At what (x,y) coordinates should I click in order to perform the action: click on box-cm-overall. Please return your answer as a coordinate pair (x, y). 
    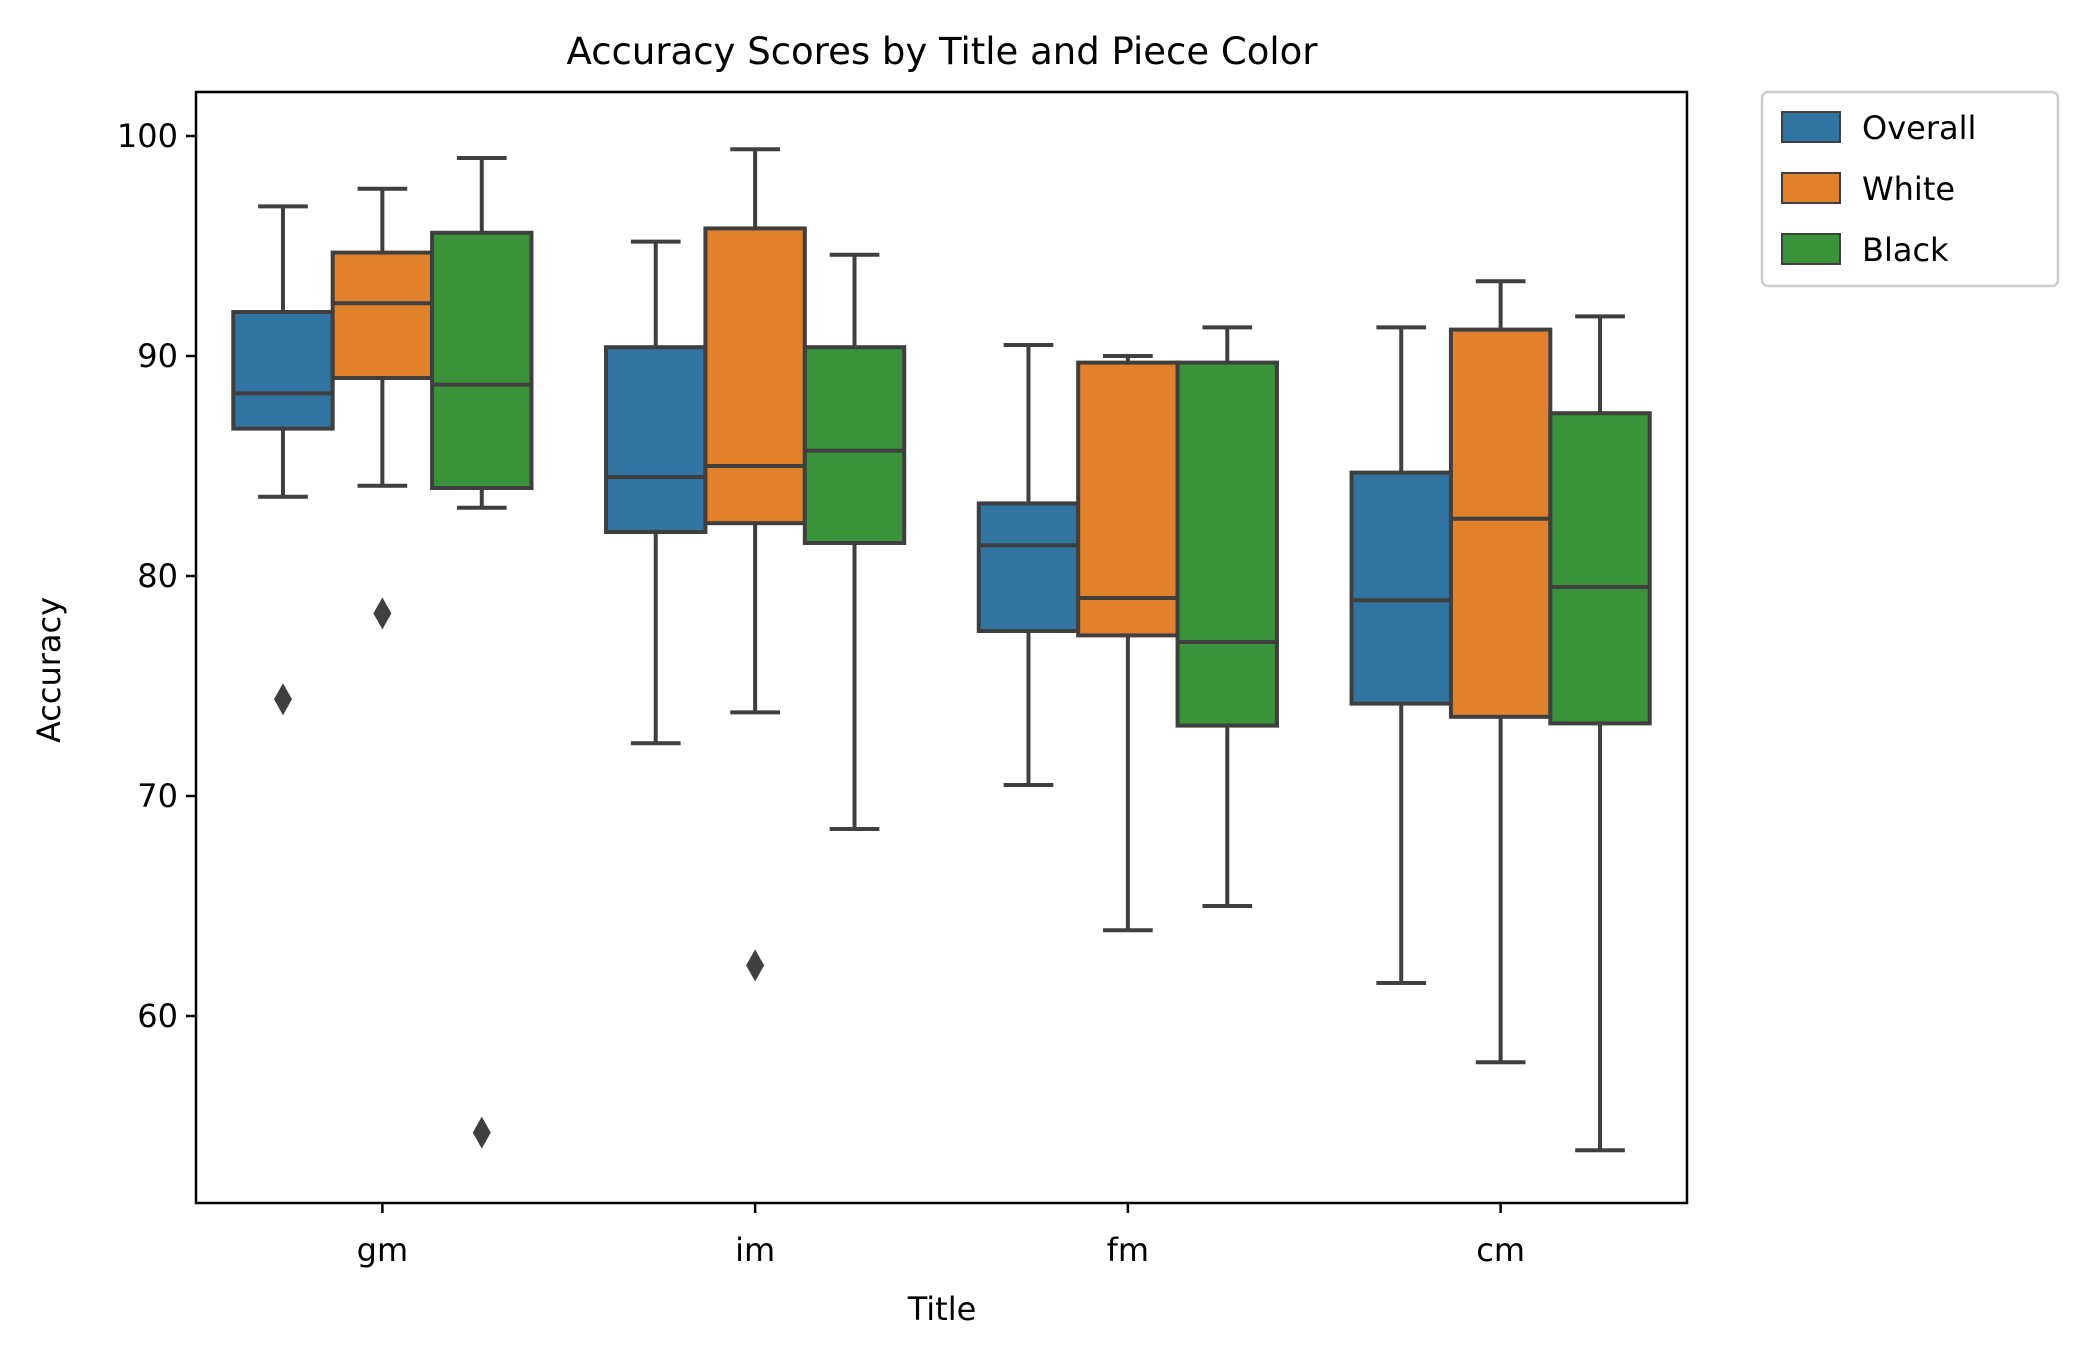
    Looking at the image, I should click on (1401, 655).